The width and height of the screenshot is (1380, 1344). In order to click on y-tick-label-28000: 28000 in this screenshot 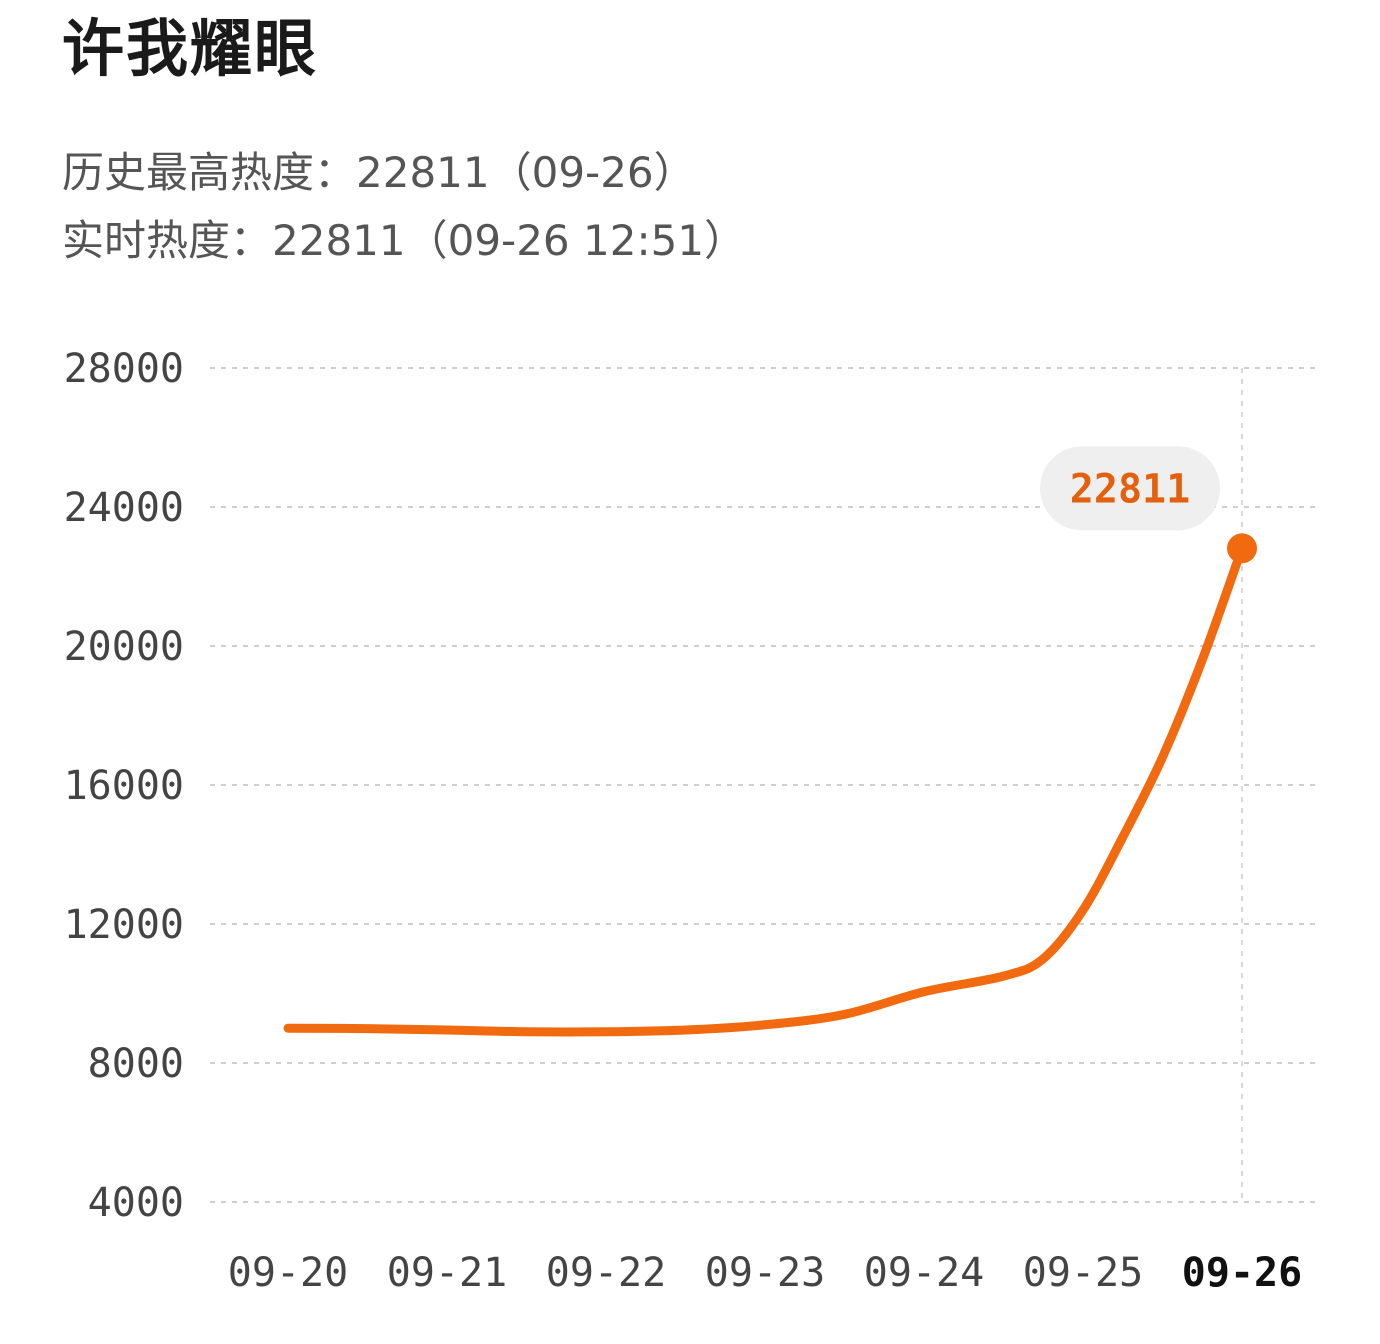, I will do `click(124, 369)`.